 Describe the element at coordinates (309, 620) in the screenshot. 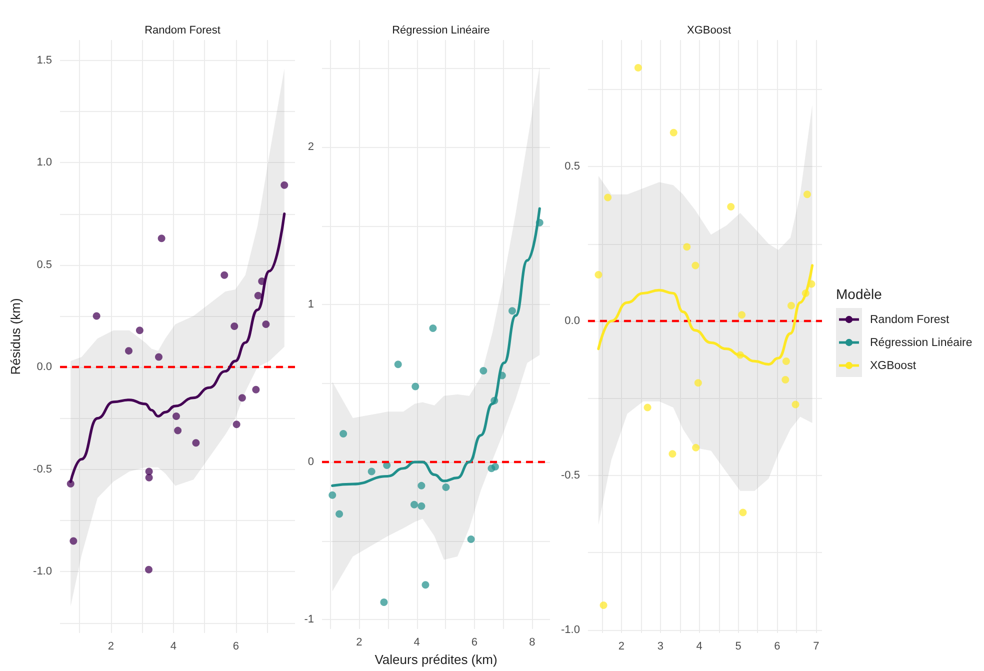

I see `y-tick-label: -1` at that location.